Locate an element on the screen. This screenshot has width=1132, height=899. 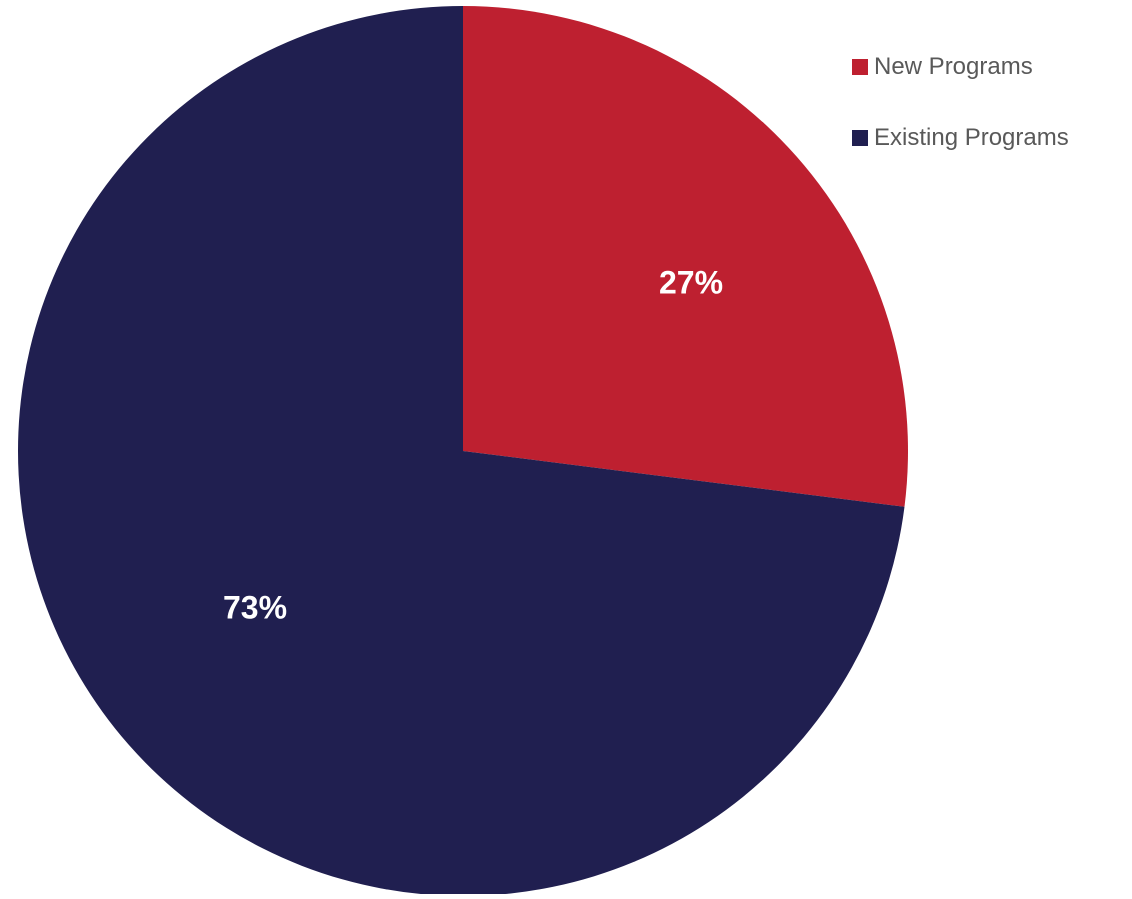
legend-item-new-programs: New Programs is located at coordinates (987, 67).